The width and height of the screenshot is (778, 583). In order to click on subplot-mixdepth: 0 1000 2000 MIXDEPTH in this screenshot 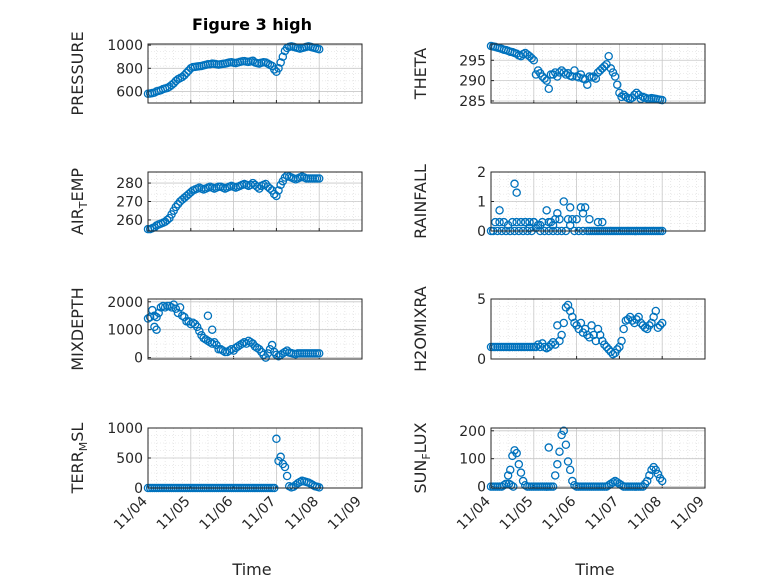, I will do `click(215, 329)`.